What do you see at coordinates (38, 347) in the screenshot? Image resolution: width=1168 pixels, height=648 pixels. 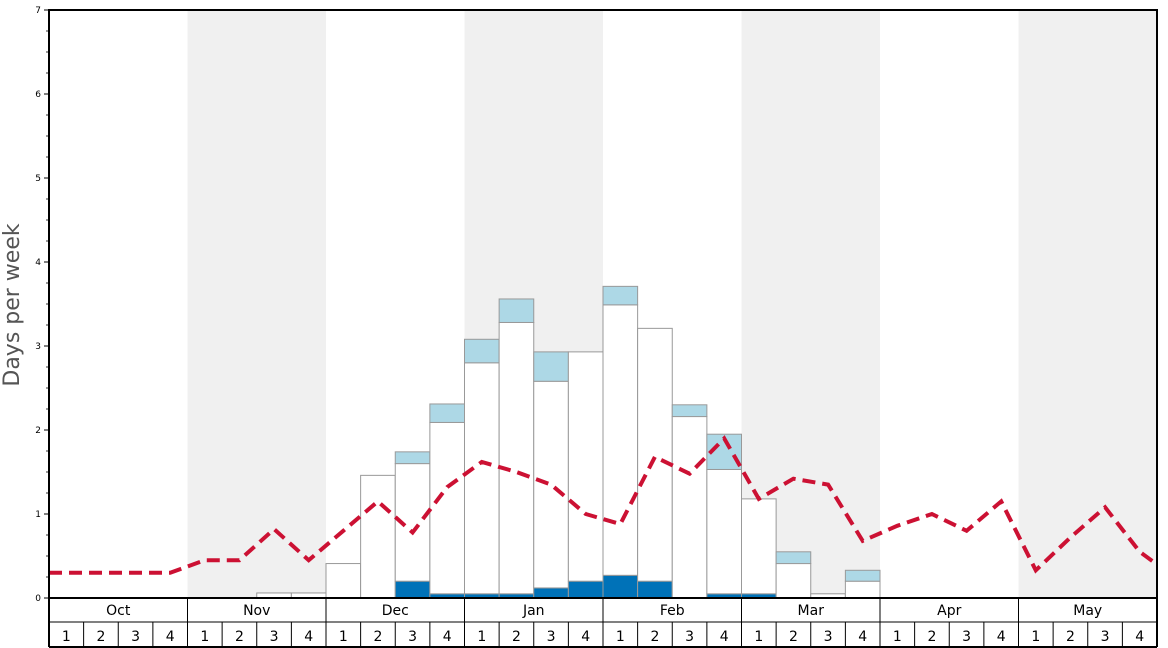 I see `y-tick-label-3: 3` at bounding box center [38, 347].